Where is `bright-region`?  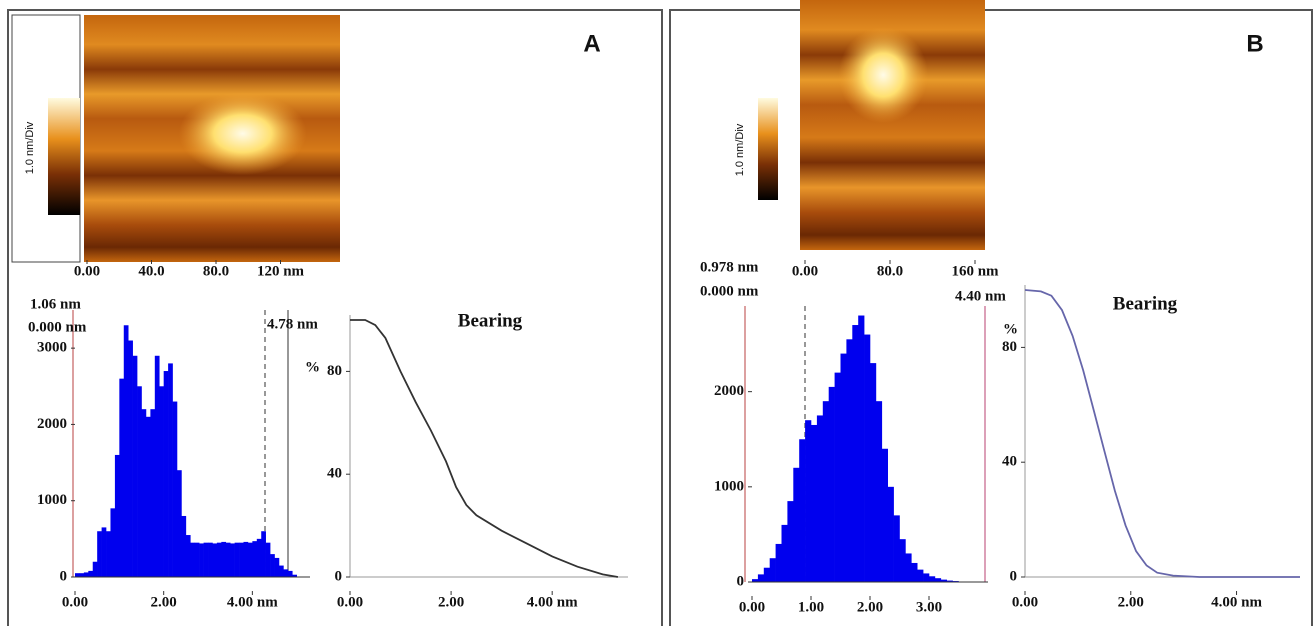 bright-region is located at coordinates (242, 133).